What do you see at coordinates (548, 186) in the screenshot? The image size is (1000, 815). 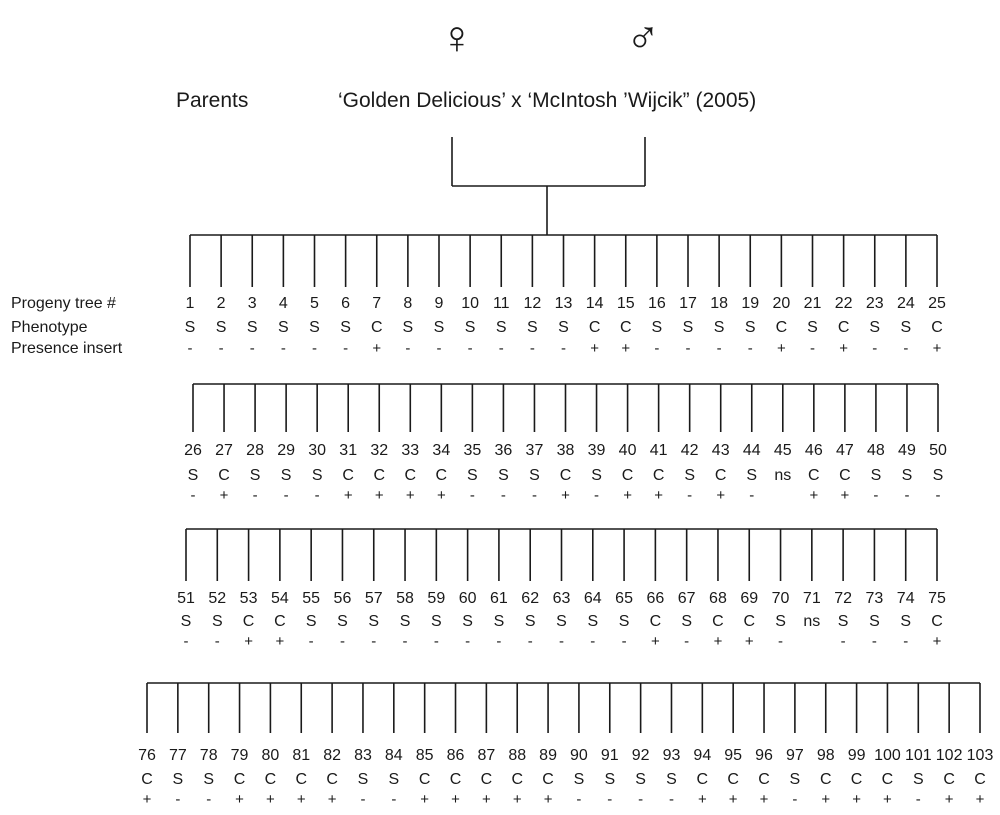 I see `parent-bracket` at bounding box center [548, 186].